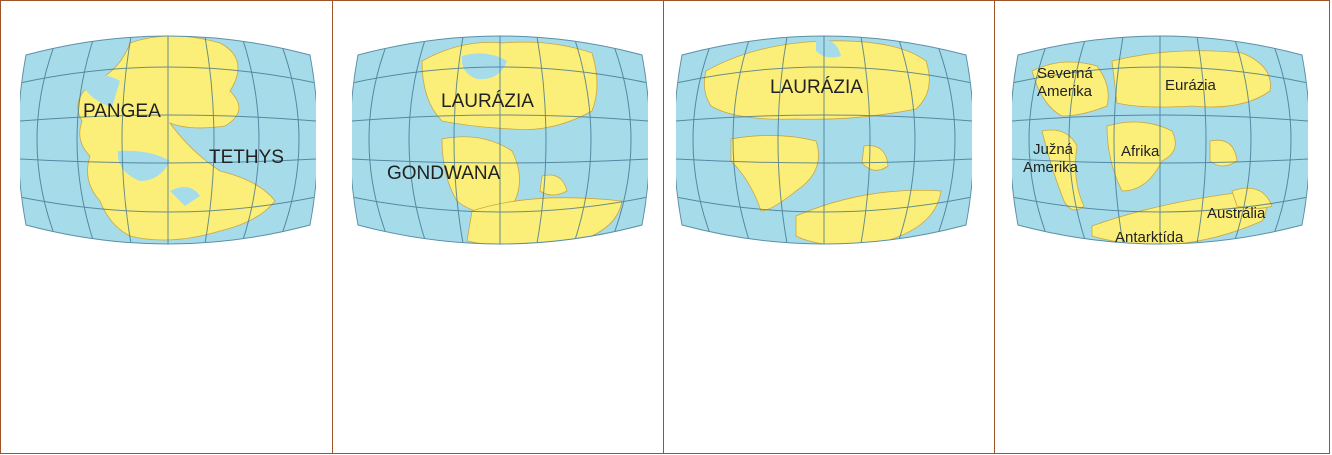  I want to click on label-pangea: PANGEA, so click(122, 111).